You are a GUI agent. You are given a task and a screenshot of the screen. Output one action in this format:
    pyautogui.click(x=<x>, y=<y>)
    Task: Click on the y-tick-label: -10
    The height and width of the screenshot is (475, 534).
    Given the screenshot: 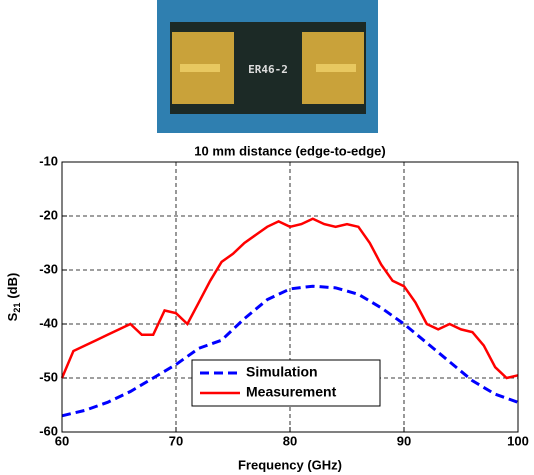 What is the action you would take?
    pyautogui.click(x=48, y=160)
    